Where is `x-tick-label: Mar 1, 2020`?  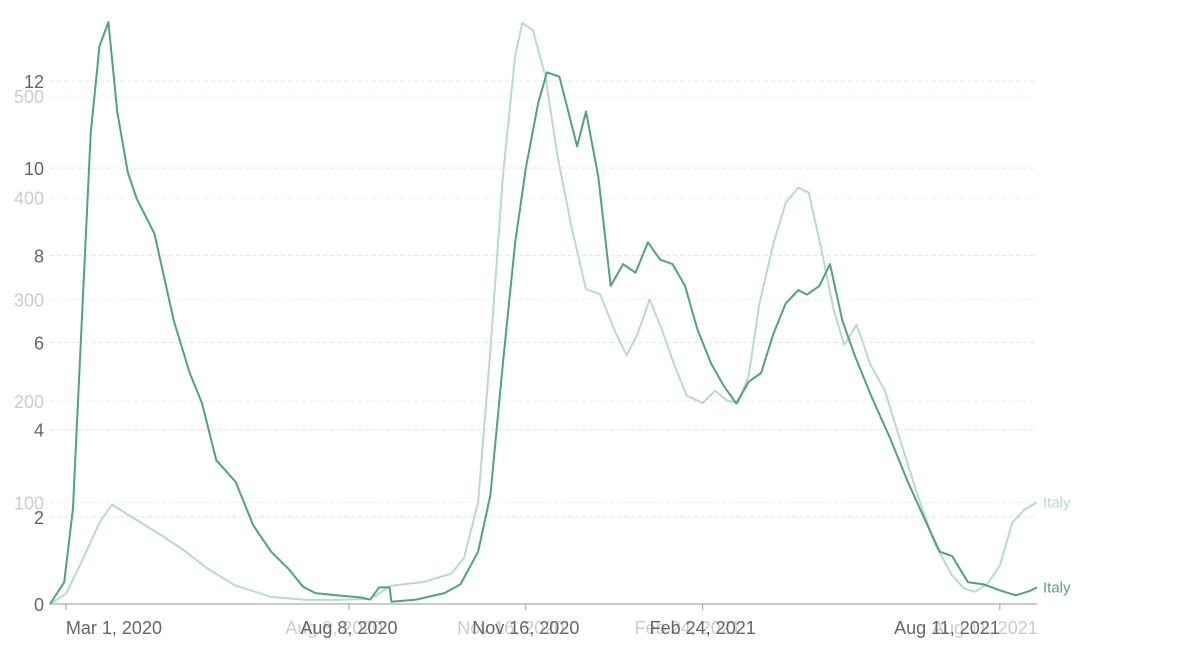
x-tick-label: Mar 1, 2020 is located at coordinates (114, 628).